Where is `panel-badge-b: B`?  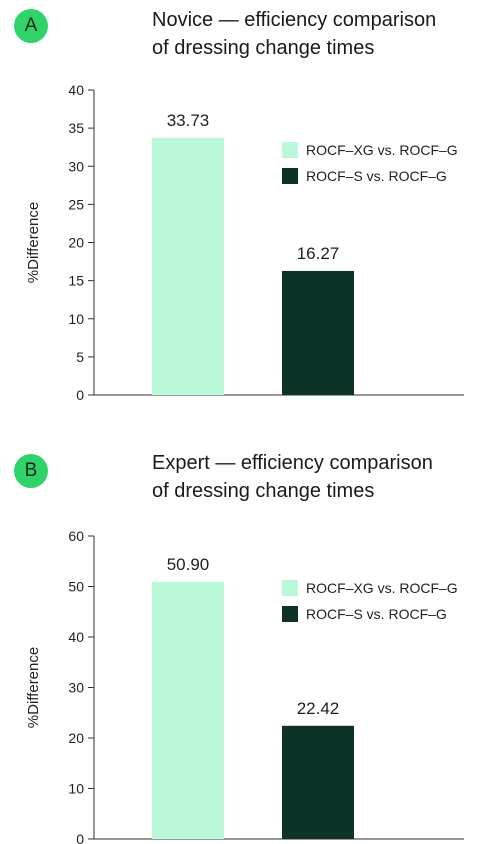
panel-badge-b: B is located at coordinates (31, 471).